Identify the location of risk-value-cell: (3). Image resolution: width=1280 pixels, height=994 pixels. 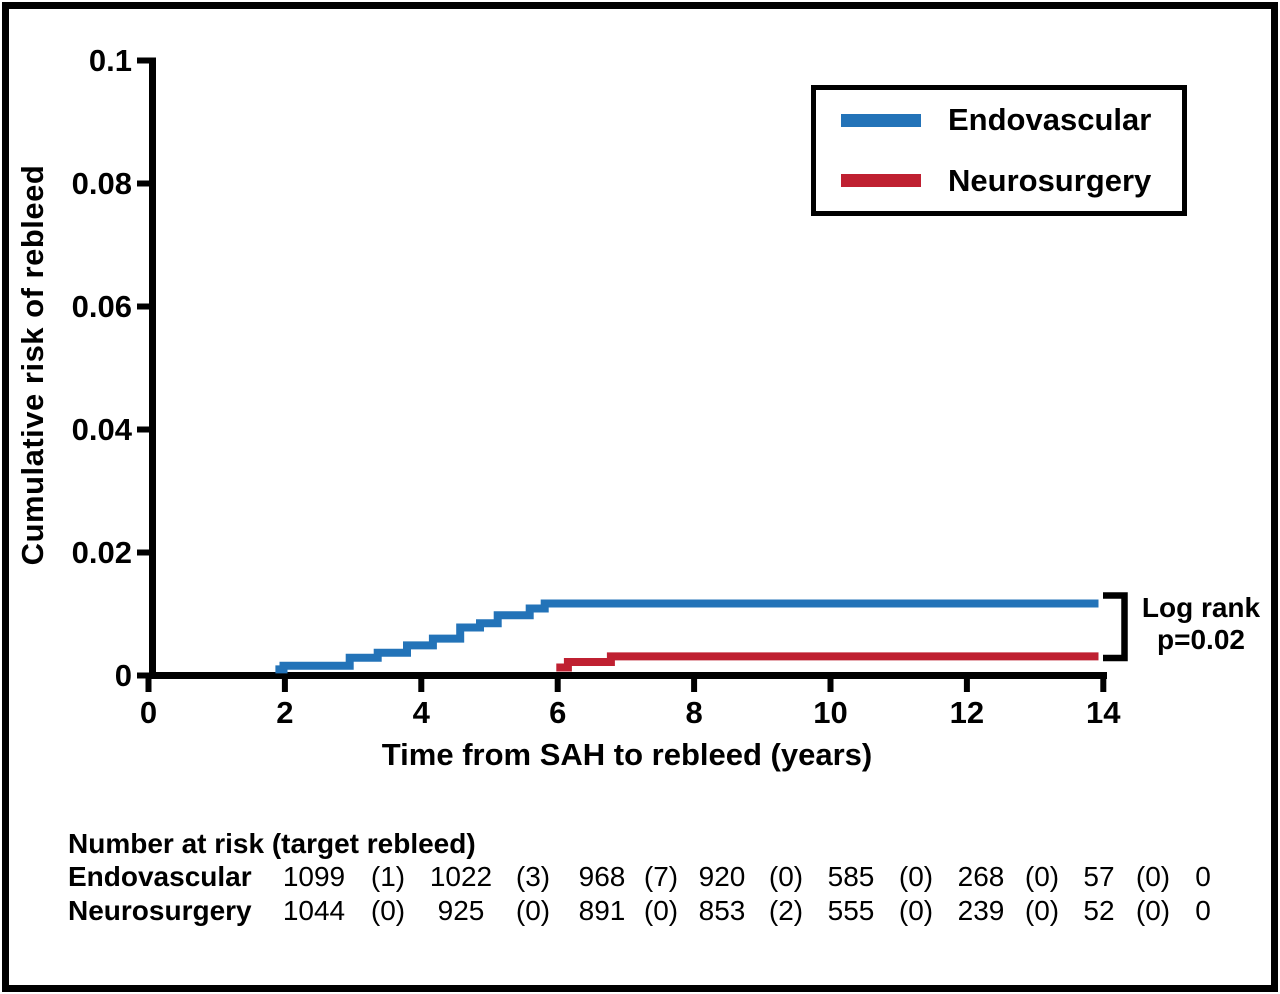
(533, 876).